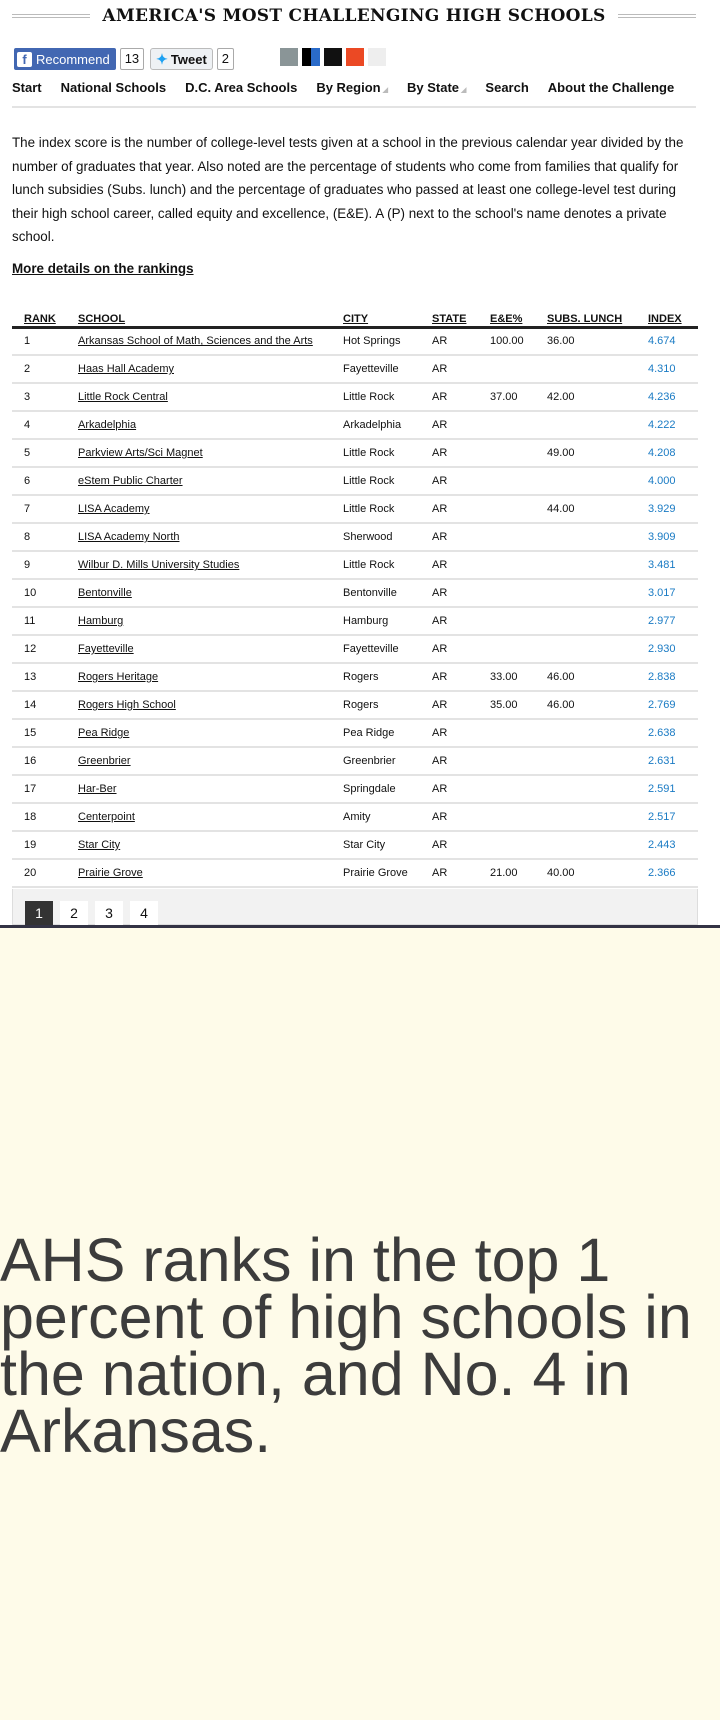 The width and height of the screenshot is (720, 1720). Describe the element at coordinates (107, 425) in the screenshot. I see `school-link: Arkadelphia` at that location.